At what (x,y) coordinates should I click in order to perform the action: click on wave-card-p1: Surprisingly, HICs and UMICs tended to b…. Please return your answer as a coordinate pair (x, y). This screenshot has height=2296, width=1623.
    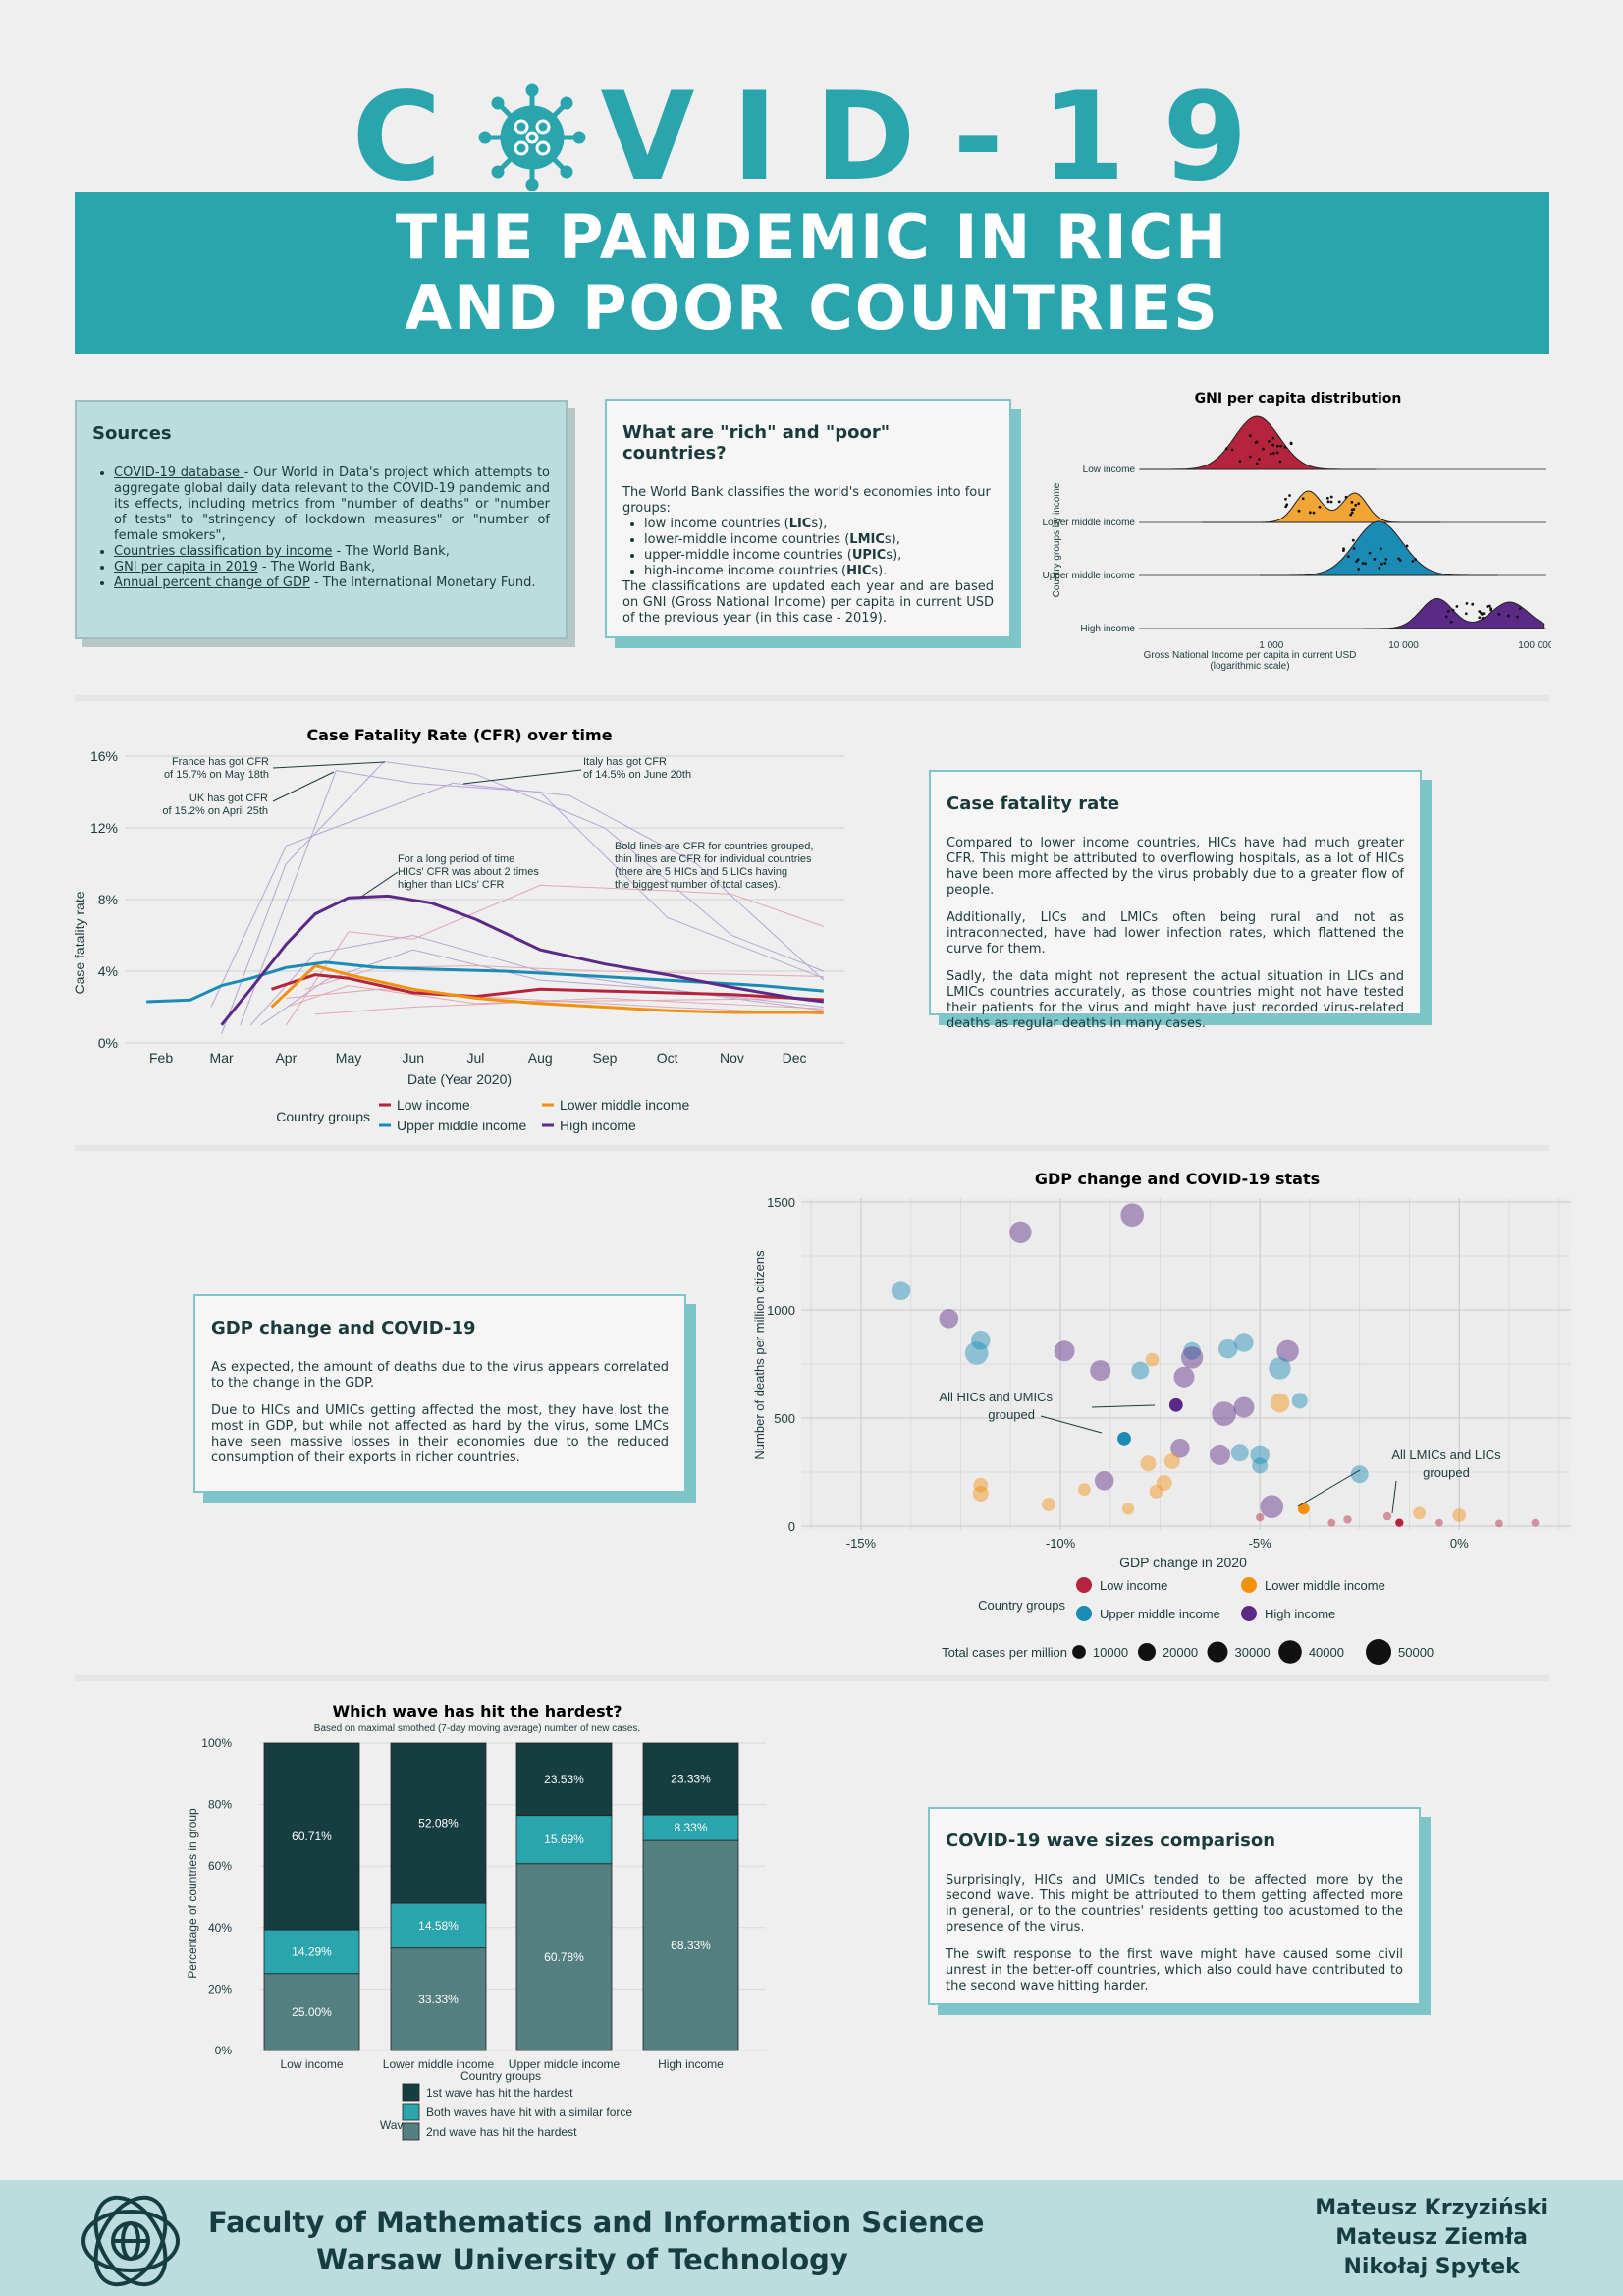
    Looking at the image, I should click on (1174, 1904).